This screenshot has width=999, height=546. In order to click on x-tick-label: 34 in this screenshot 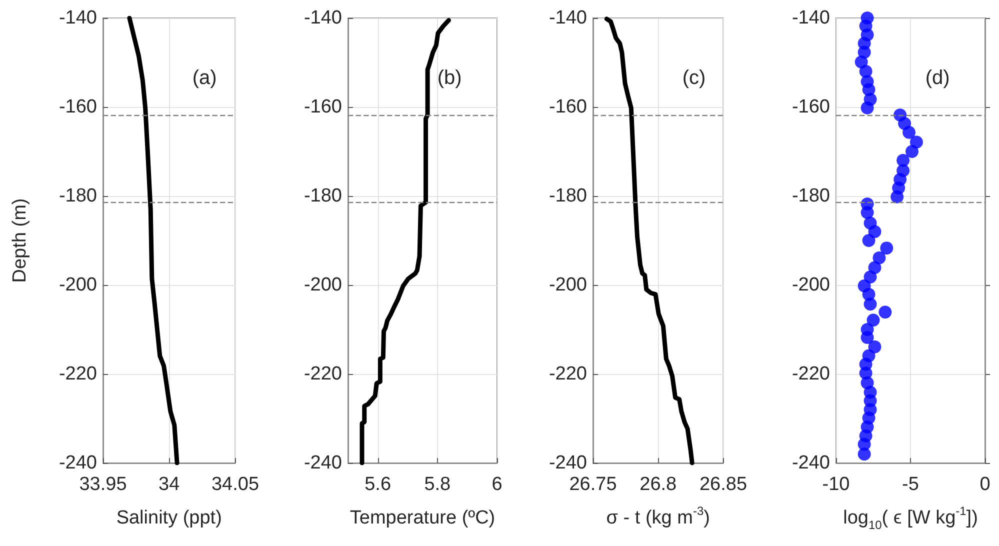, I will do `click(169, 484)`.